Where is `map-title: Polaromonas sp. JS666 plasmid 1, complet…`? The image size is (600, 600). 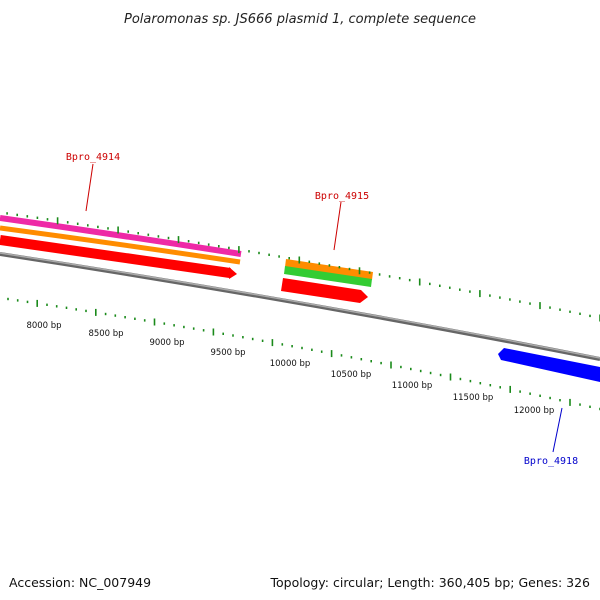
map-title: Polaromonas sp. JS666 plasmid 1, complet… is located at coordinates (300, 19).